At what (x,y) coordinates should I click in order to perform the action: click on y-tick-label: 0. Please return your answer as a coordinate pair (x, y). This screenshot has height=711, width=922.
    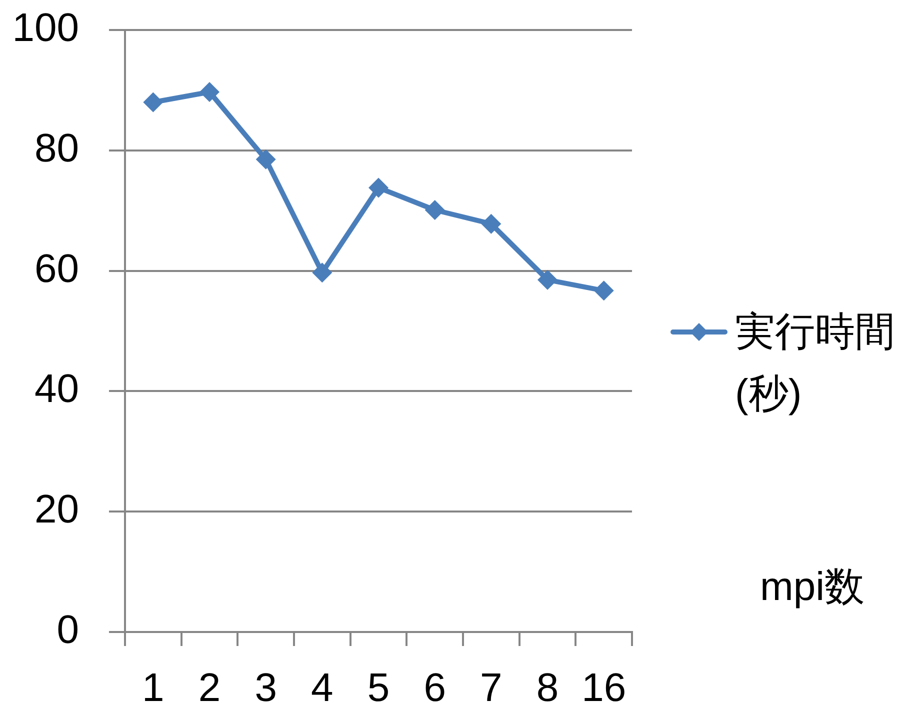
    Looking at the image, I should click on (67, 630).